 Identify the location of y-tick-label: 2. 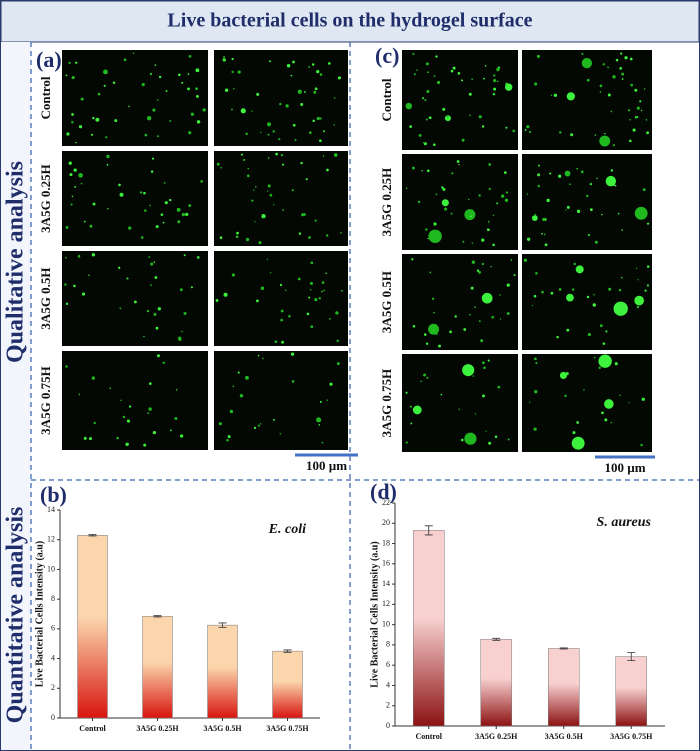
(53, 687).